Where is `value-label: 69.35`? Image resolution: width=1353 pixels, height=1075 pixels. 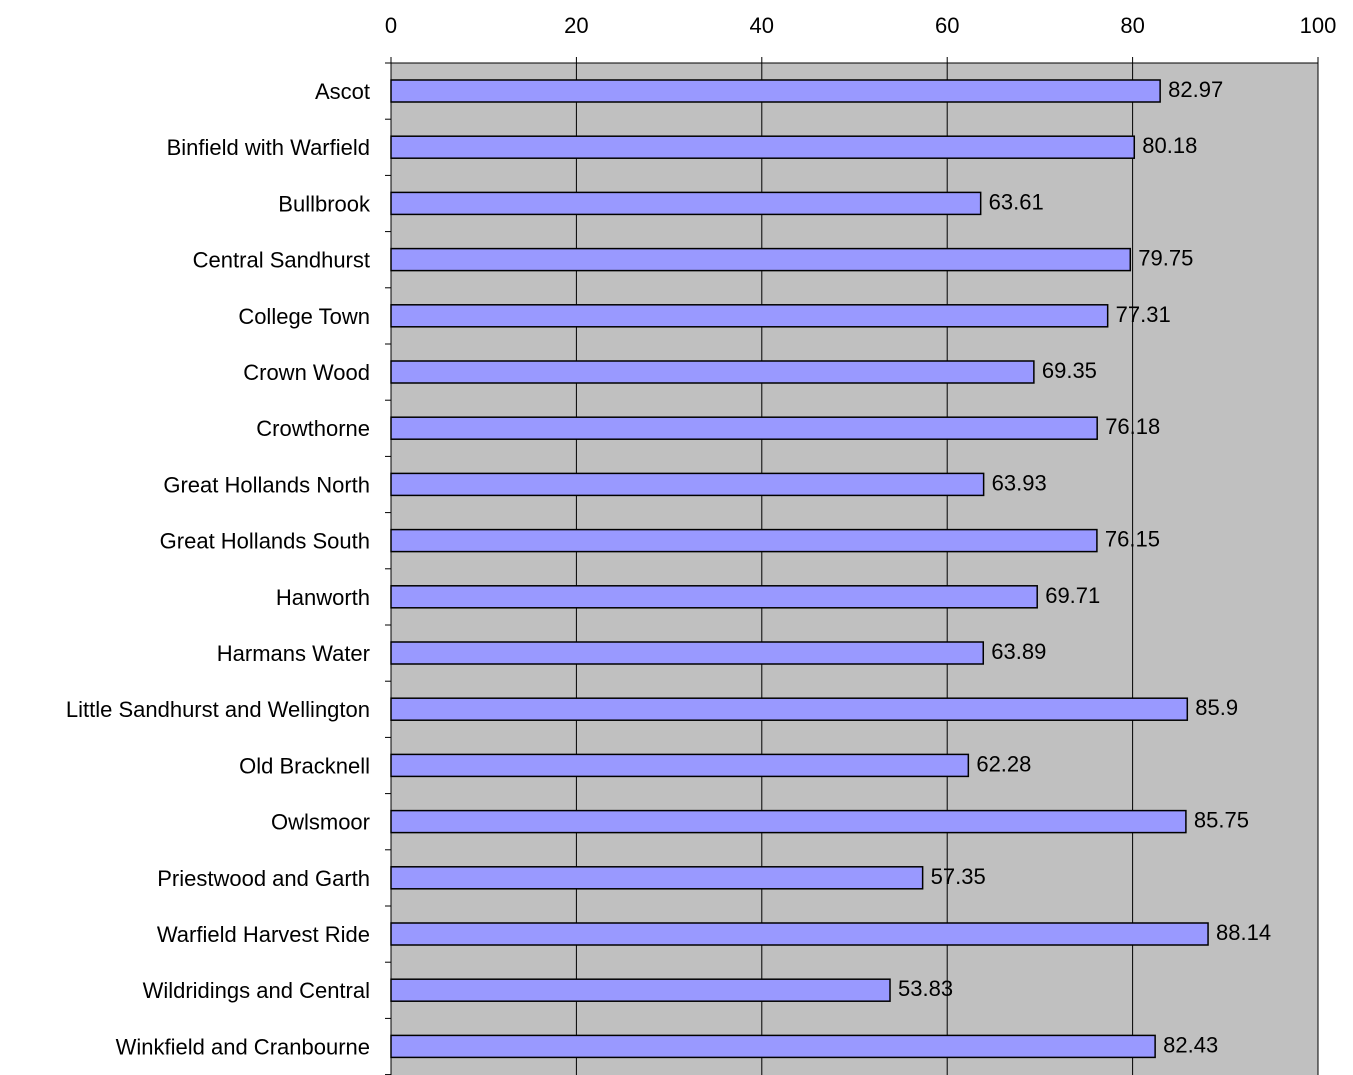 value-label: 69.35 is located at coordinates (1069, 370).